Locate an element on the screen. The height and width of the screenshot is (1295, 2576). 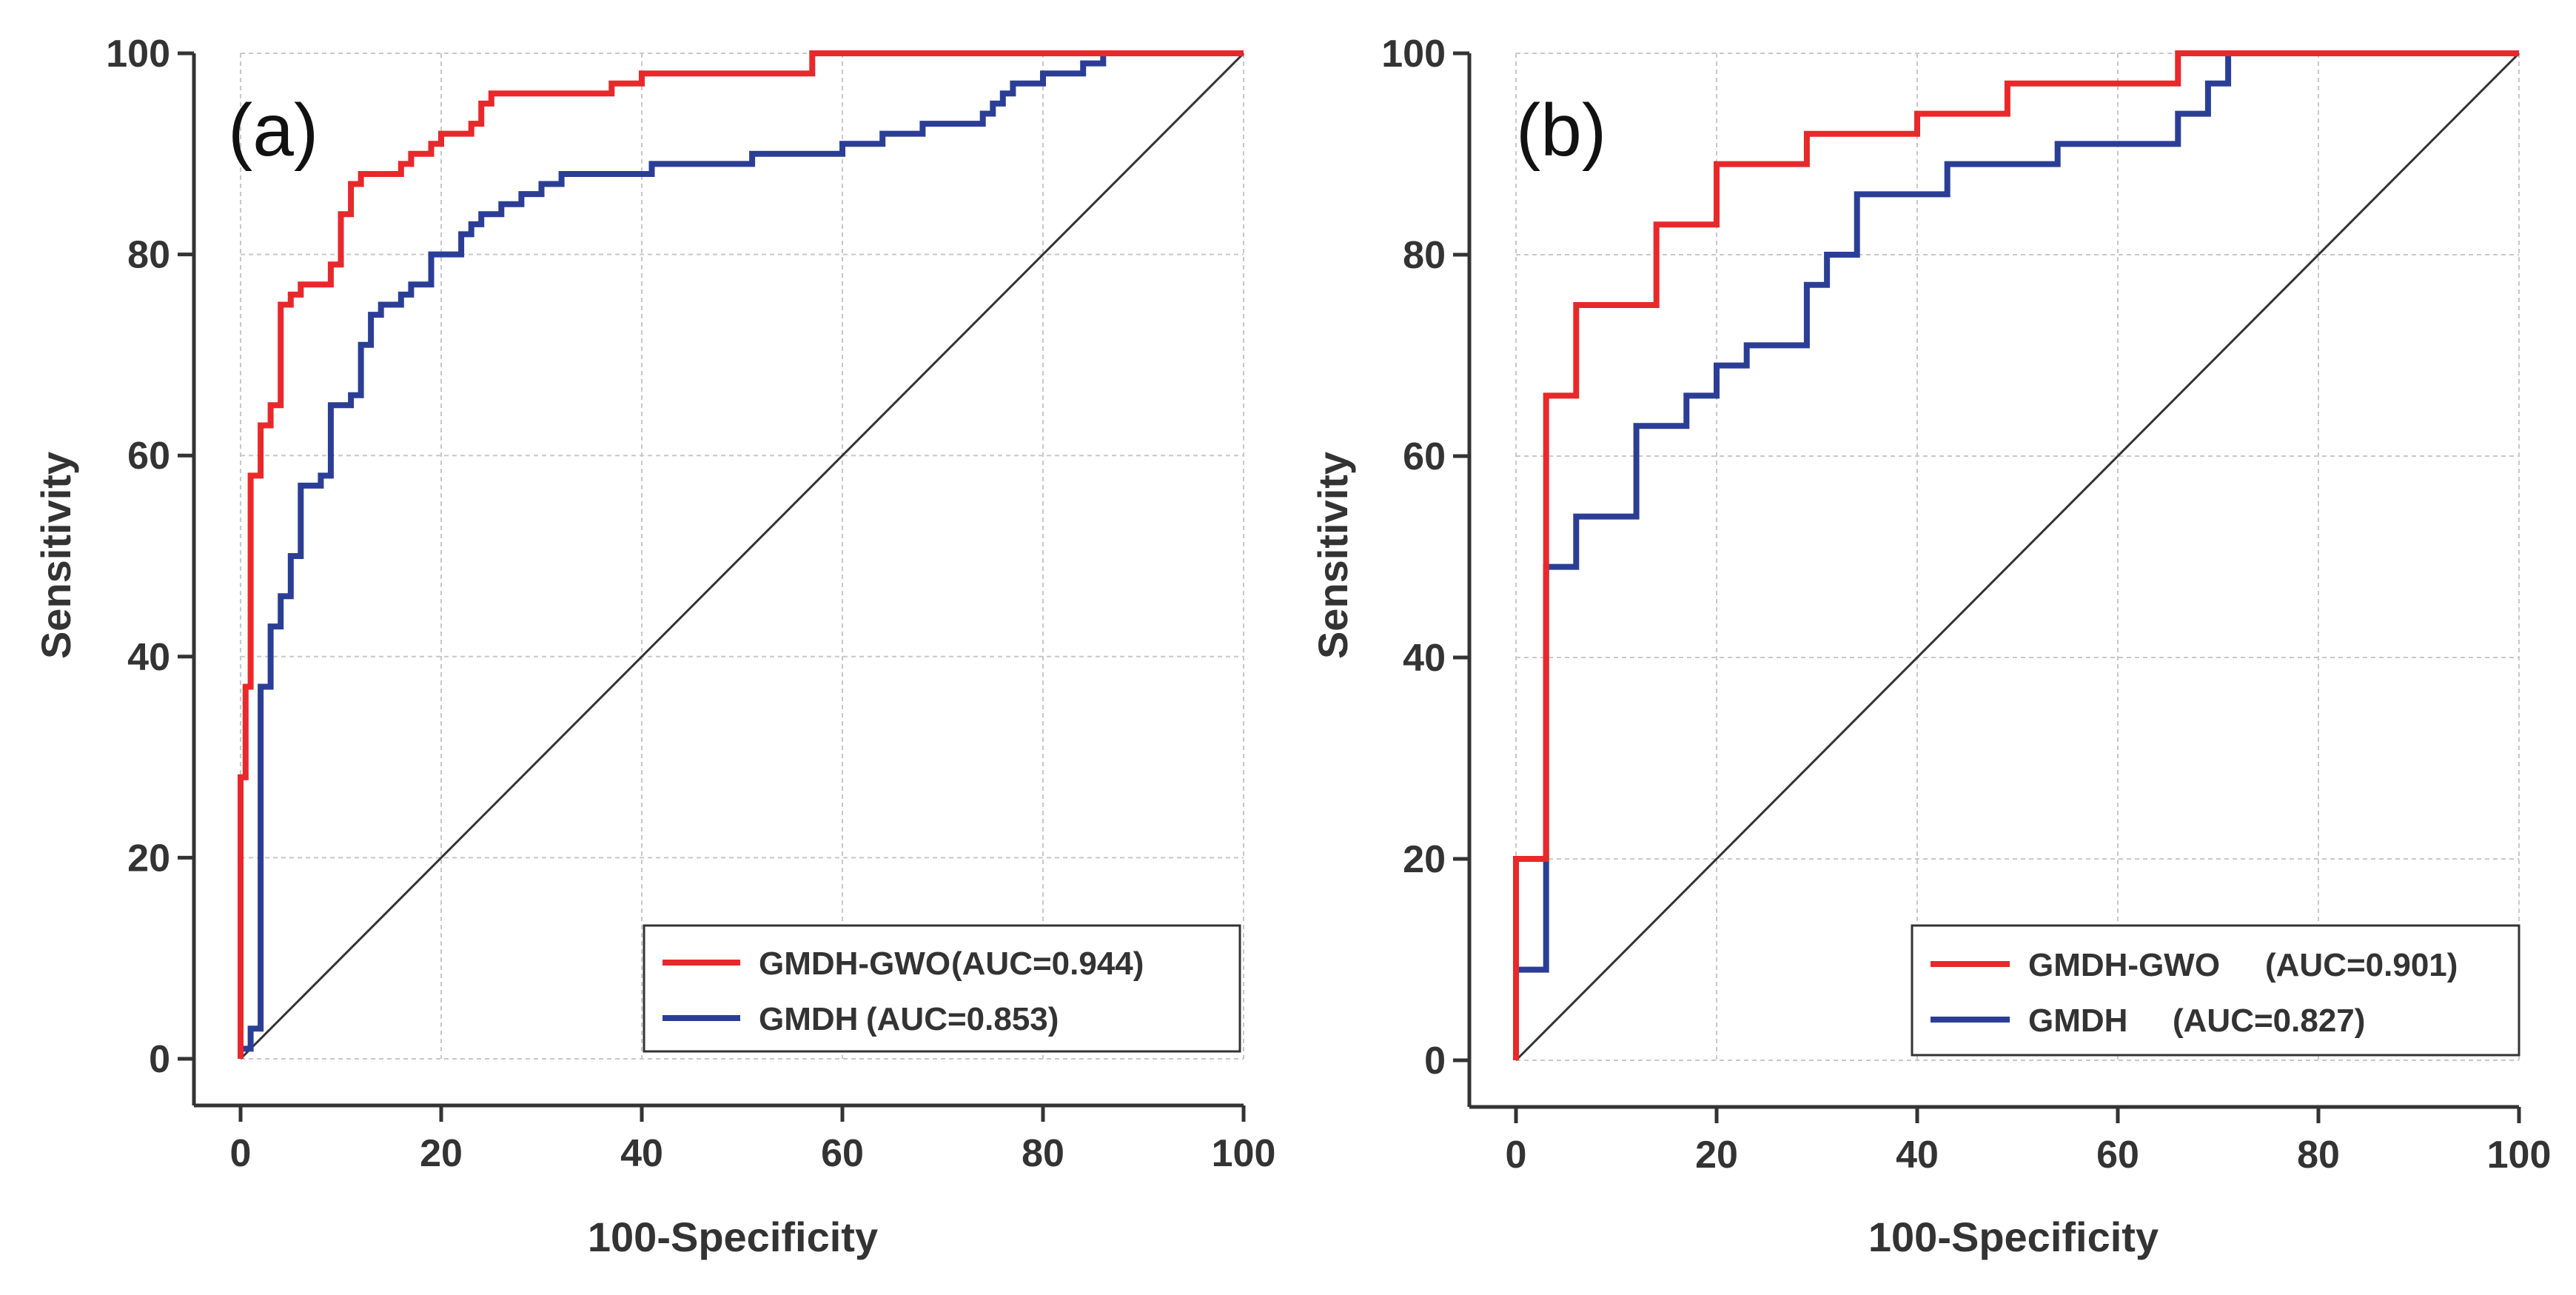
panel-label: (b) is located at coordinates (1561, 131).